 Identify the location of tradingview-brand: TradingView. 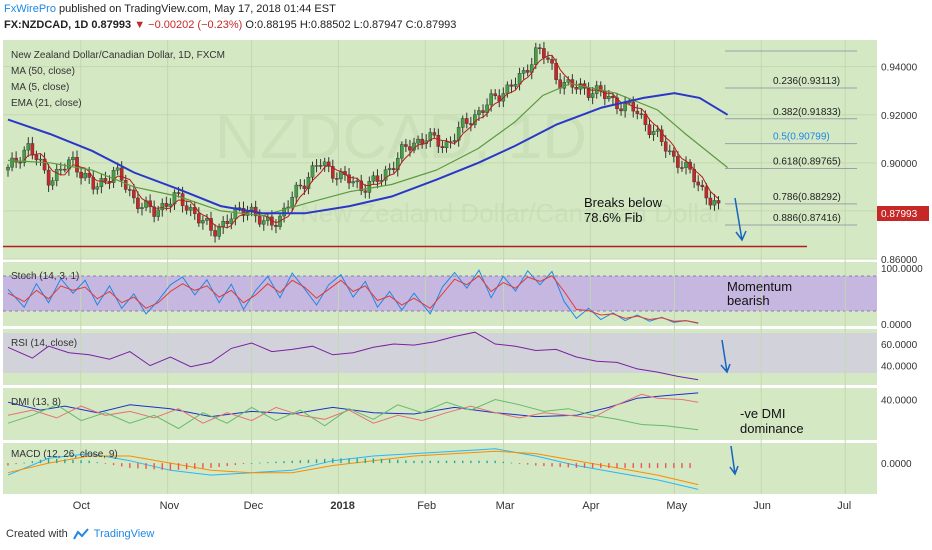
(124, 534).